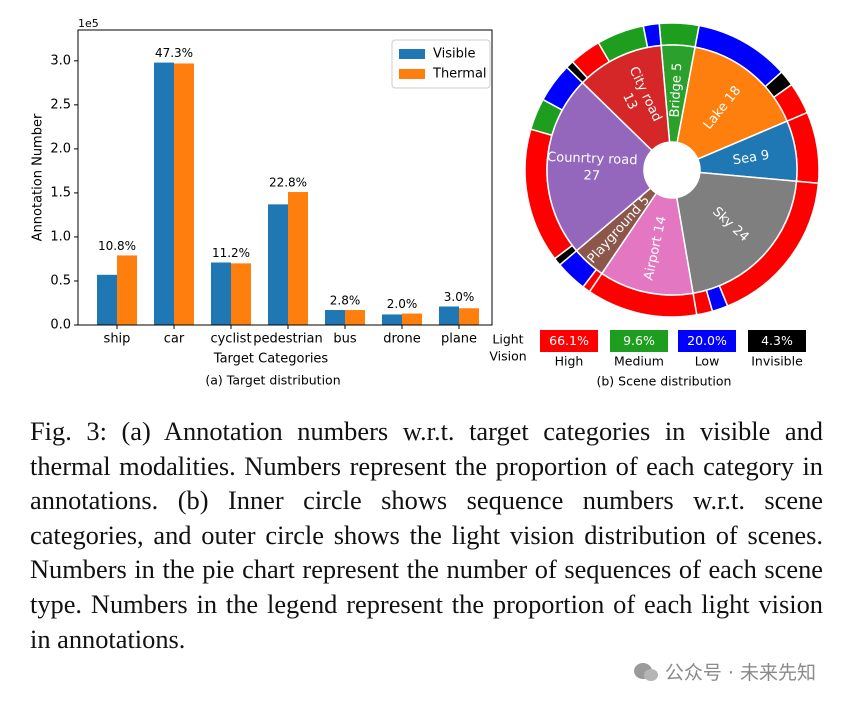  Describe the element at coordinates (288, 339) in the screenshot. I see `x-tick-label: pedestrian` at that location.